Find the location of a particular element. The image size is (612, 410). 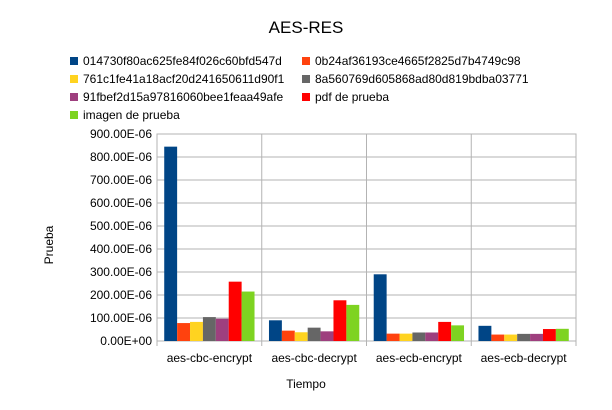

legend-entry: 761c1fe41a18acf20d241650611d90f1 is located at coordinates (186, 79).